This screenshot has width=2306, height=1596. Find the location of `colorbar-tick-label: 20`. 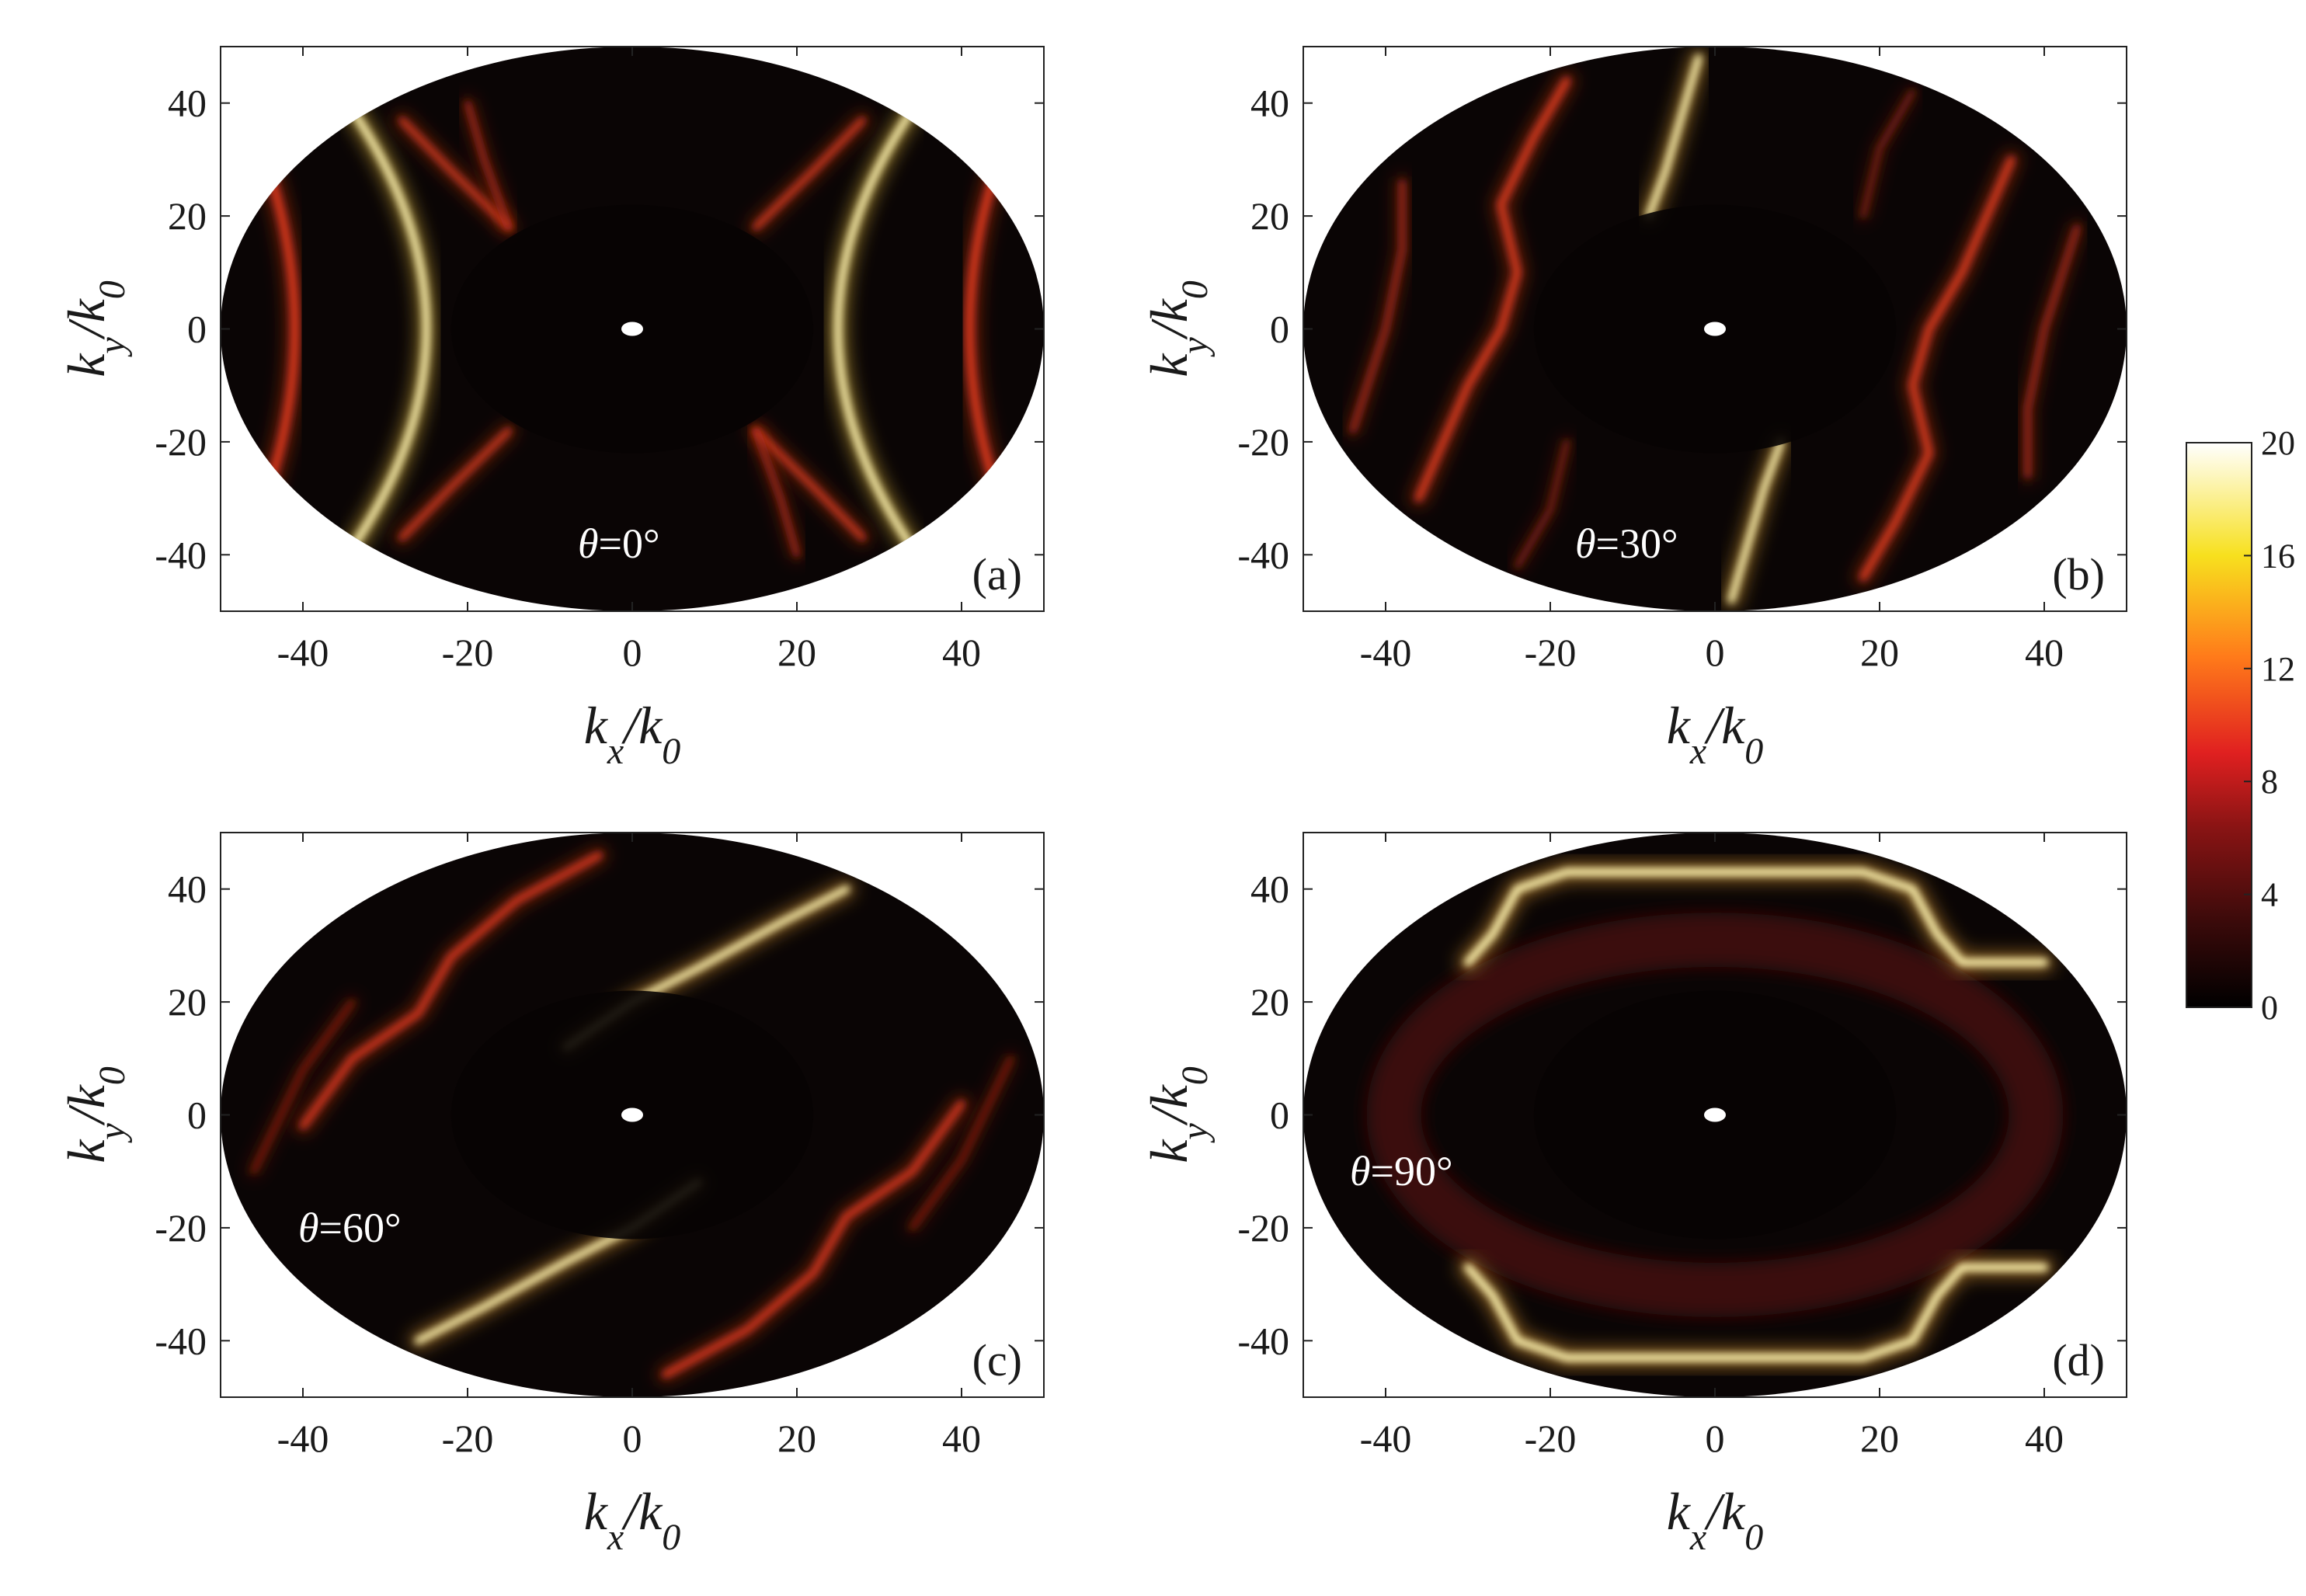

colorbar-tick-label: 20 is located at coordinates (2278, 443).